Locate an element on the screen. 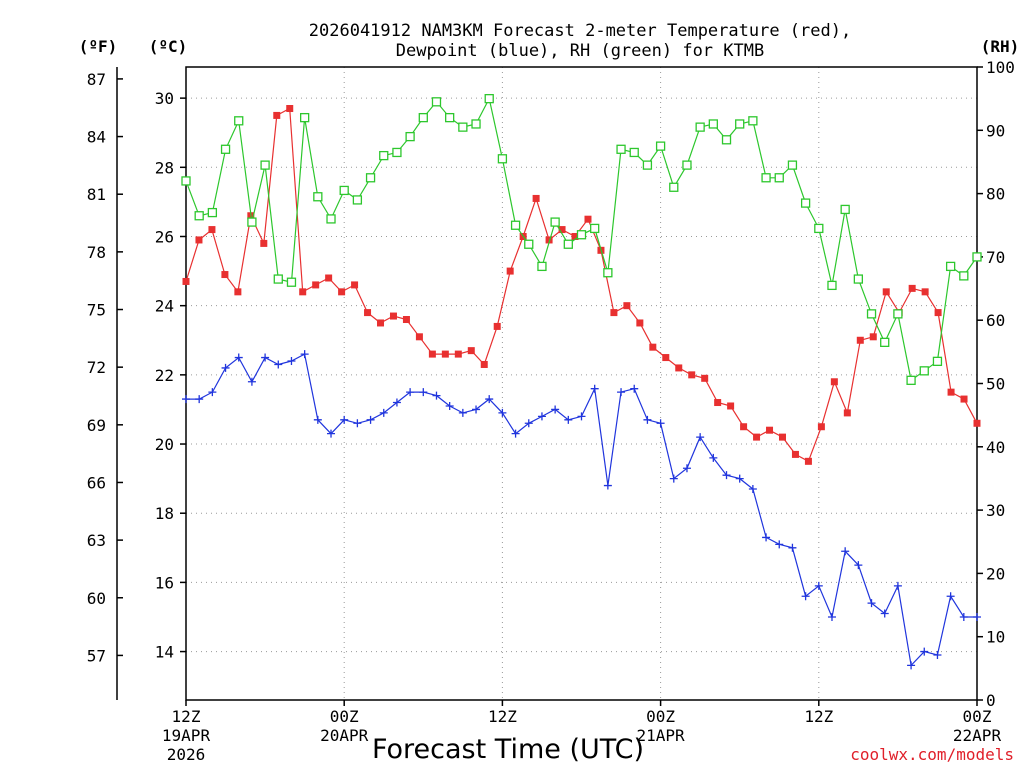 Image resolution: width=1024 pixels, height=768 pixels. x-axis-title: Forecast Time (UTC) is located at coordinates (508, 749).